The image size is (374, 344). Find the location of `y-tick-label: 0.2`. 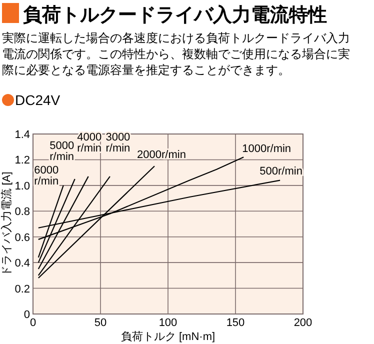

y-tick-label: 0.2 is located at coordinates (22, 289).